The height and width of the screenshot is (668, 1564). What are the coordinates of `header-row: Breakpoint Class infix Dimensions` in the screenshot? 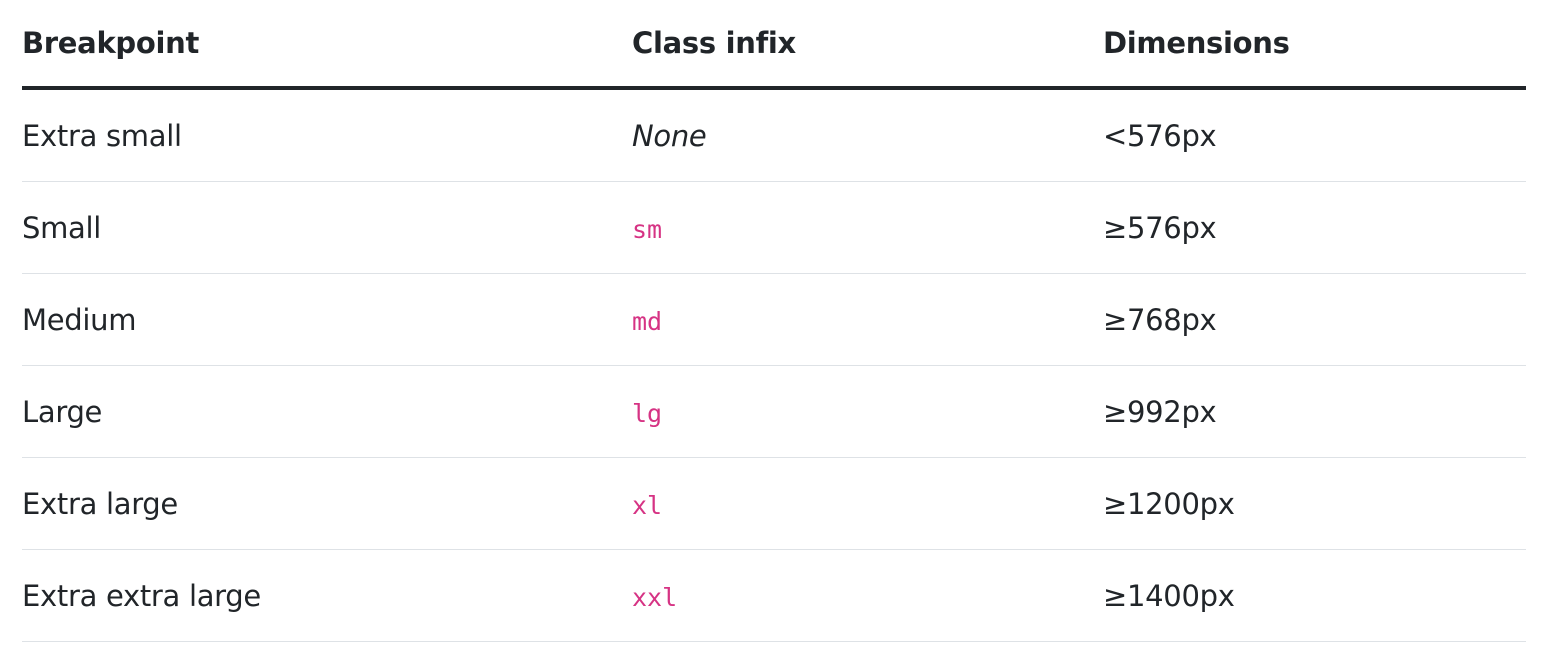 It's located at (774, 44).